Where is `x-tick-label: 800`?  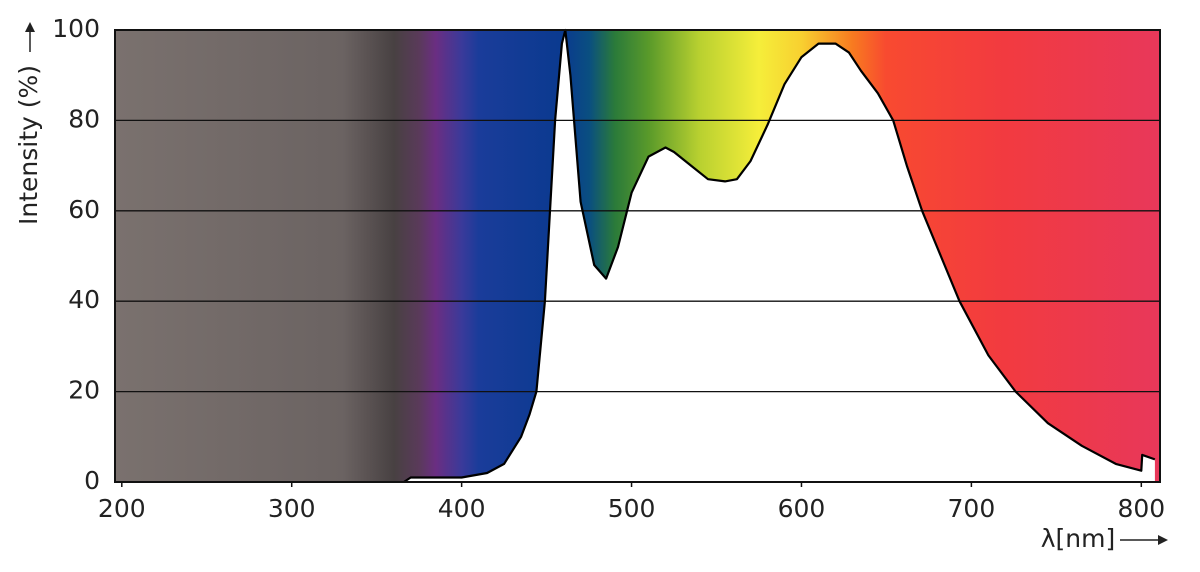
x-tick-label: 800 is located at coordinates (1141, 508).